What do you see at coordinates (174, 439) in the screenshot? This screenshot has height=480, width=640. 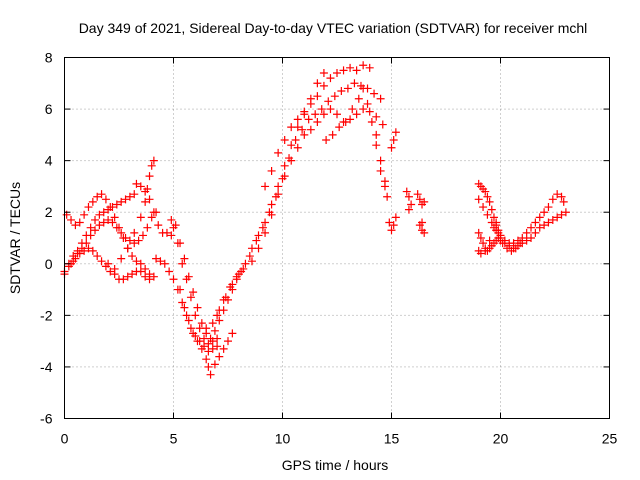 I see `x-tick-label: 5` at bounding box center [174, 439].